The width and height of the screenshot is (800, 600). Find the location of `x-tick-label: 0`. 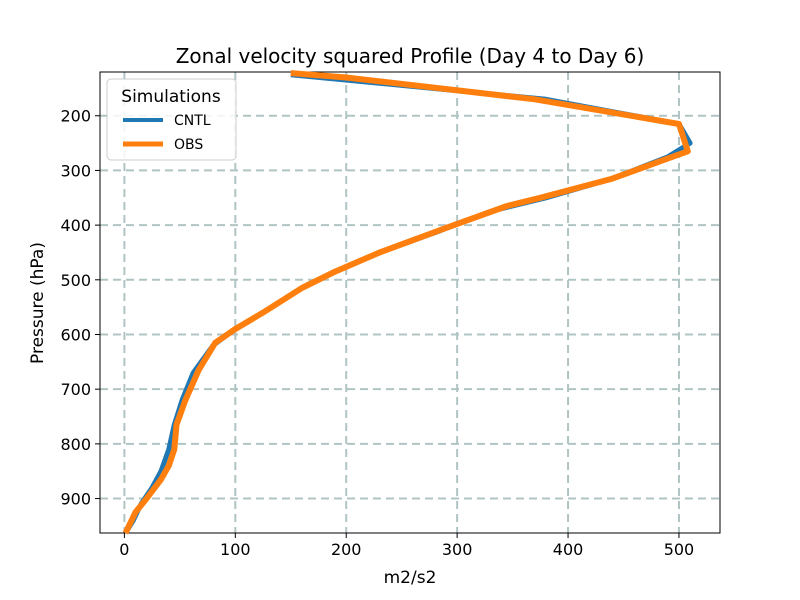

x-tick-label: 0 is located at coordinates (124, 549).